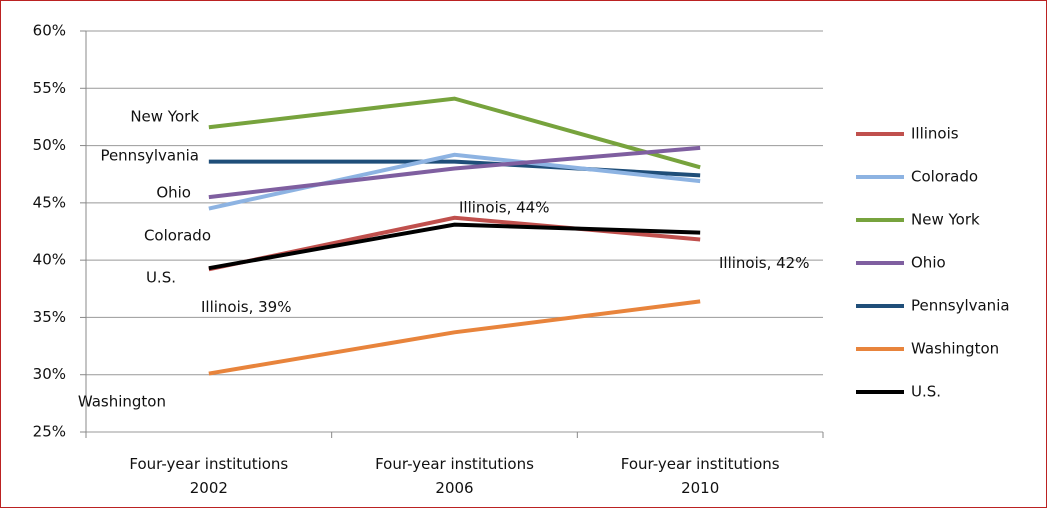 This screenshot has width=1047, height=508. Describe the element at coordinates (49, 88) in the screenshot. I see `y-tick-label: 55%` at that location.